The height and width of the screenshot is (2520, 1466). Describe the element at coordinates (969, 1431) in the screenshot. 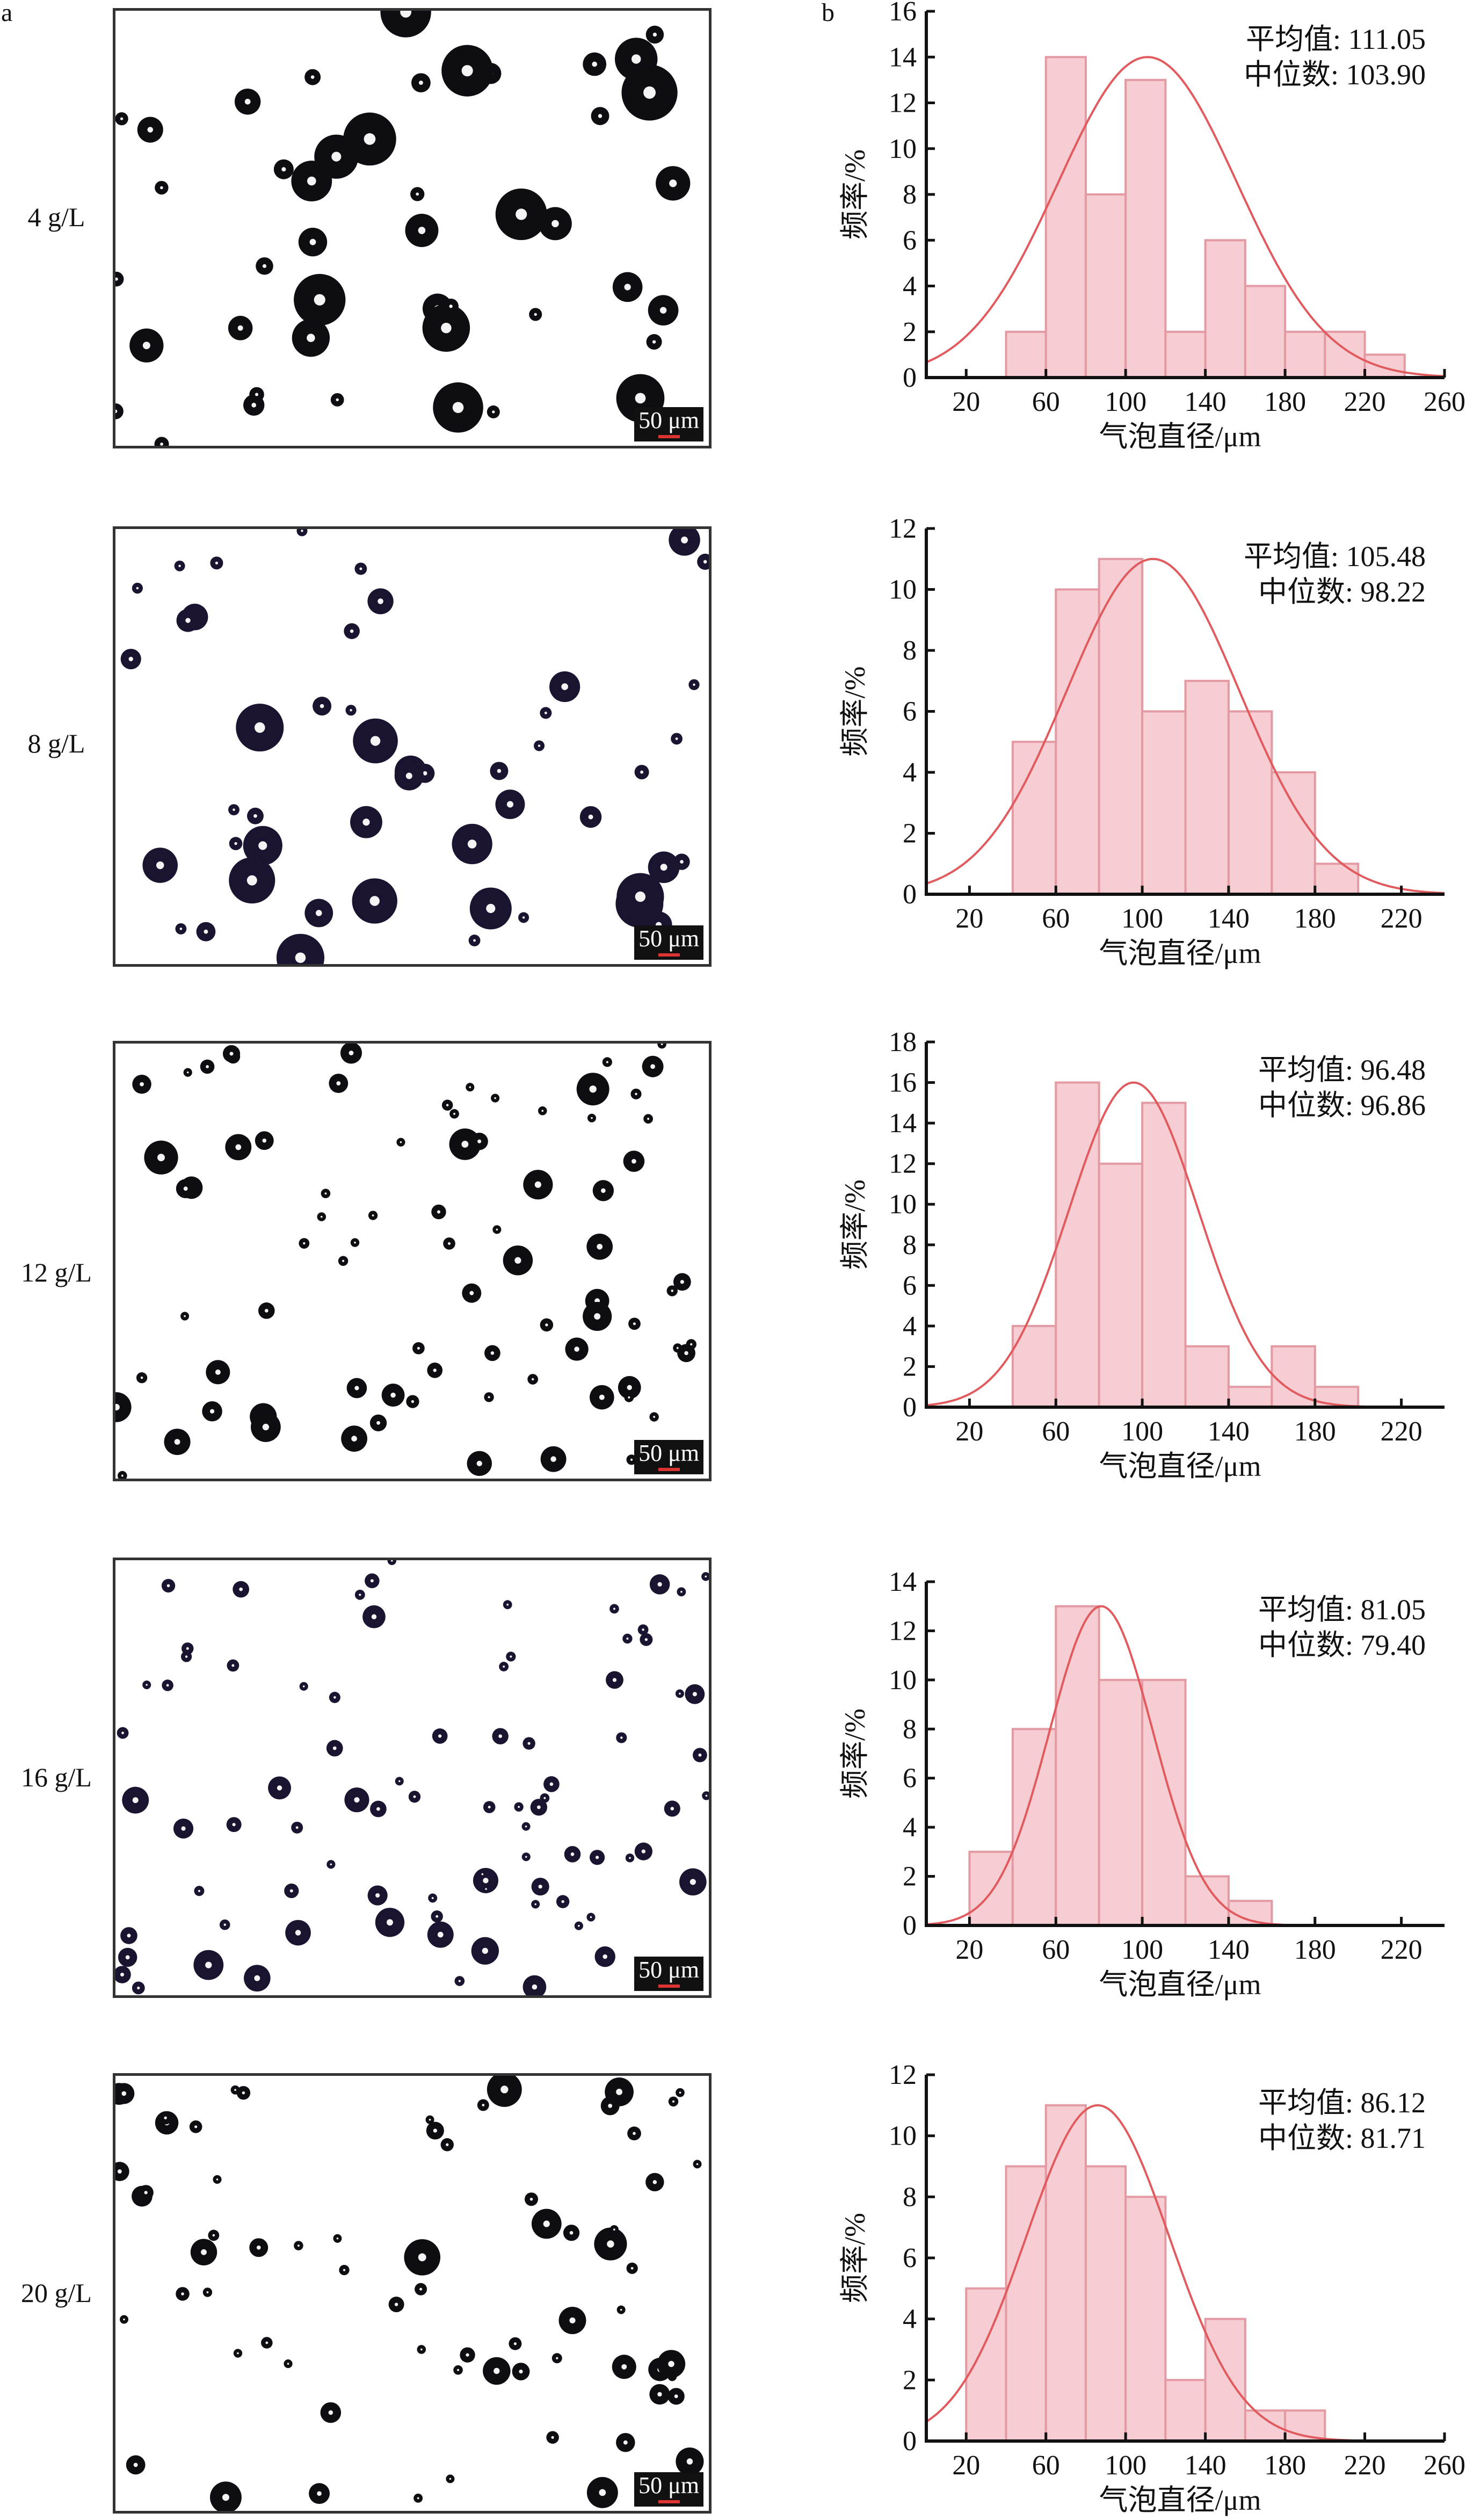

I see `x-tick-label: 20` at that location.